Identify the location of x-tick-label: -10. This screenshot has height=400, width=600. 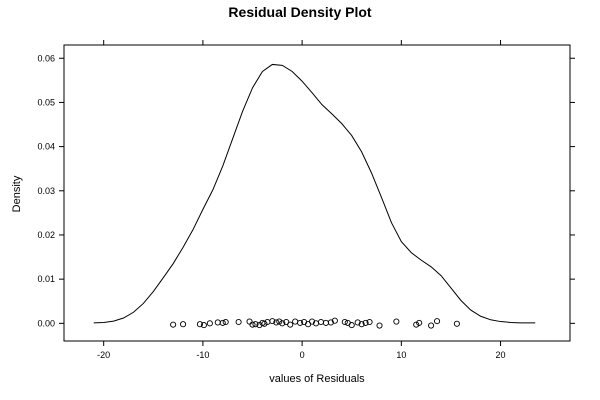
(202, 355).